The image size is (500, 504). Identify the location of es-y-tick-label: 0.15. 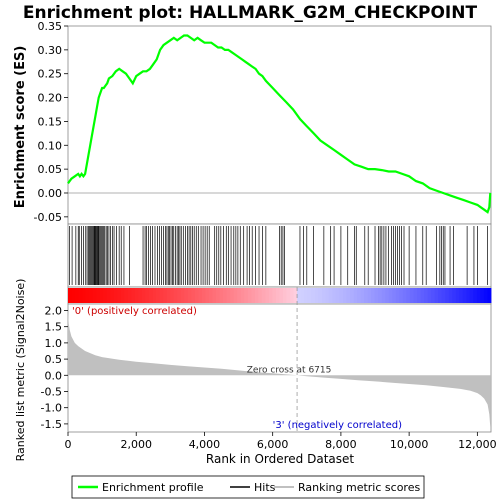
(50, 121).